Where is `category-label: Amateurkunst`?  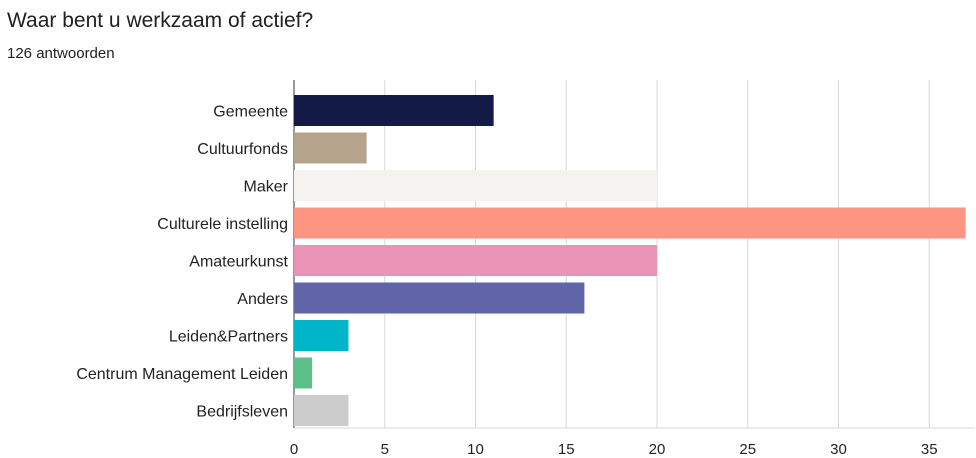 category-label: Amateurkunst is located at coordinates (238, 262).